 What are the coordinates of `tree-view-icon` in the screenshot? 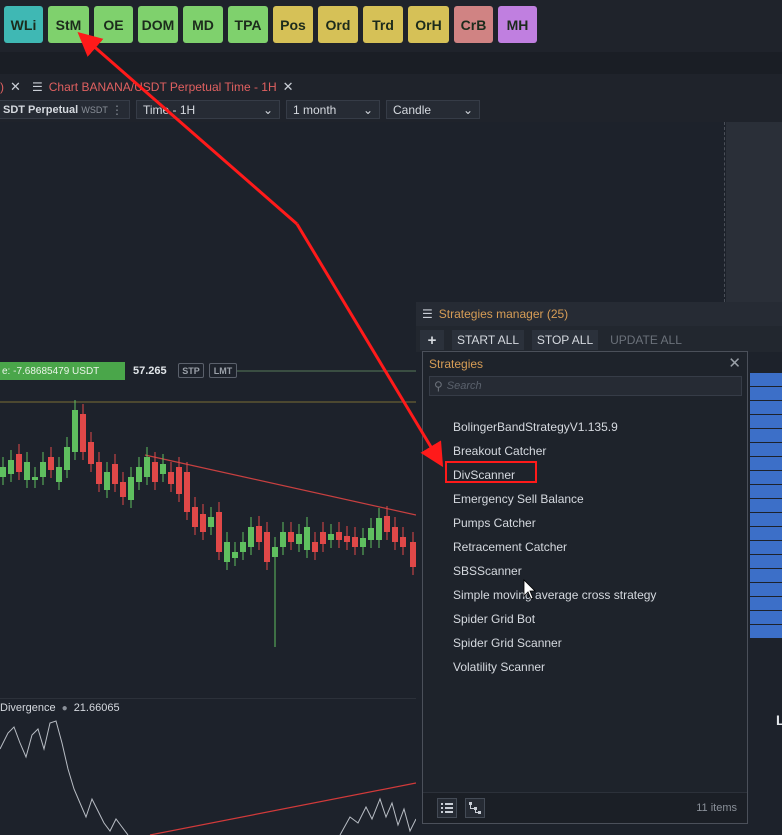 It's located at (475, 808).